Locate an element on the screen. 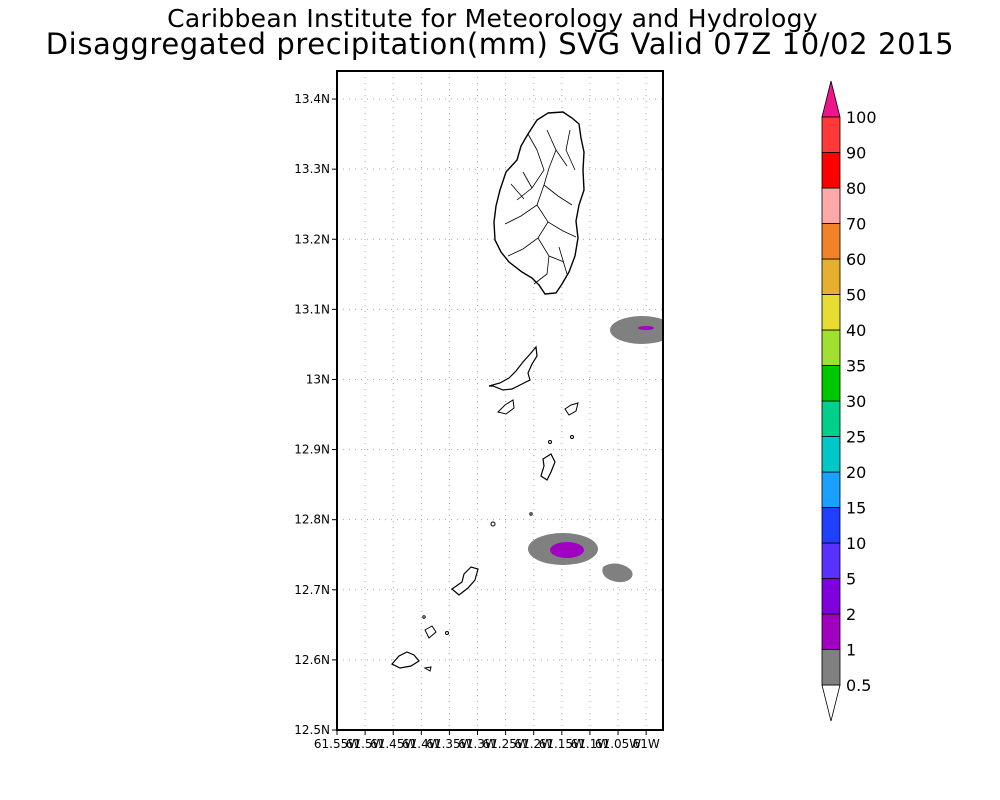 This screenshot has height=800, width=1000. colorbar-level-label: 15 is located at coordinates (856, 508).